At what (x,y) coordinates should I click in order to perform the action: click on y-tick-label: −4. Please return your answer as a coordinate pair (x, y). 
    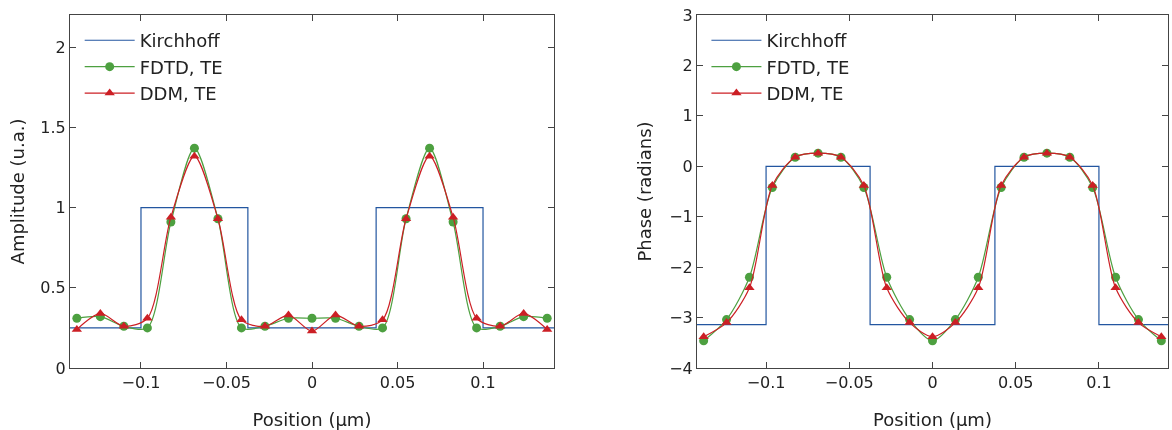
    Looking at the image, I should click on (681, 368).